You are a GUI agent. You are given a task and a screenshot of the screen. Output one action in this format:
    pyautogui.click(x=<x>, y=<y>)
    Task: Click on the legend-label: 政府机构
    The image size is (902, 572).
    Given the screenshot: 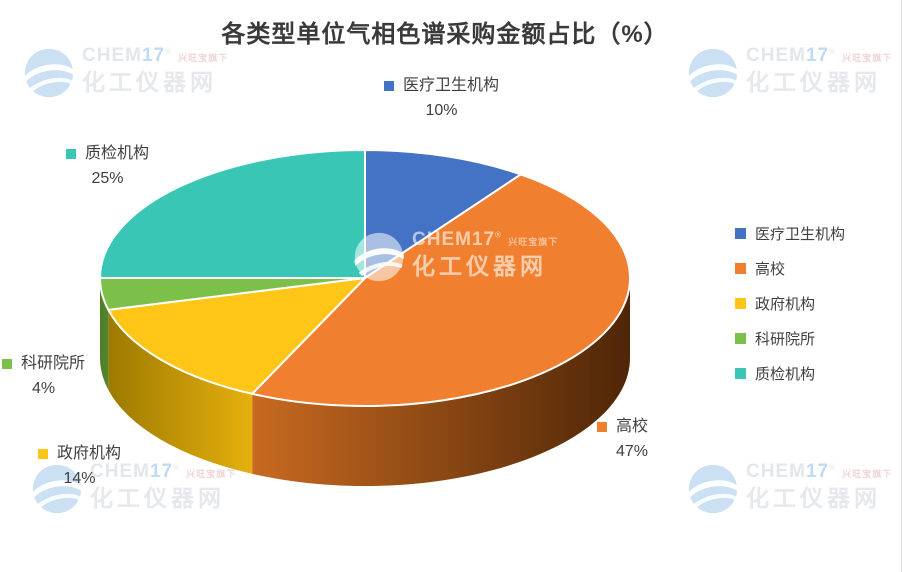 What is the action you would take?
    pyautogui.click(x=785, y=304)
    